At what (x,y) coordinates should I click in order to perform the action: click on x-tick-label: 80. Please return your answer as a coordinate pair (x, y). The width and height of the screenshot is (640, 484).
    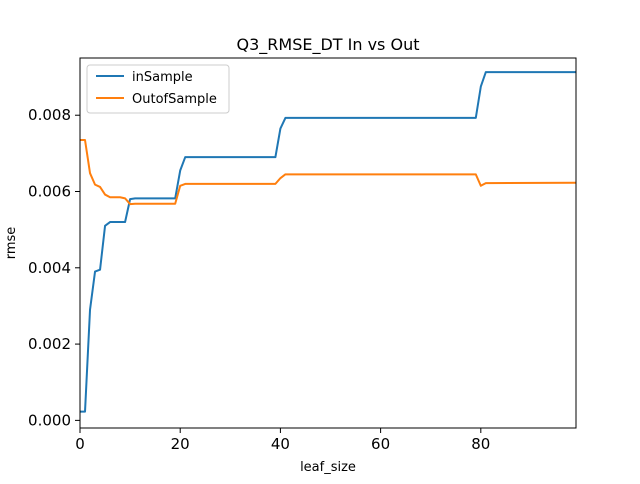
    Looking at the image, I should click on (480, 444).